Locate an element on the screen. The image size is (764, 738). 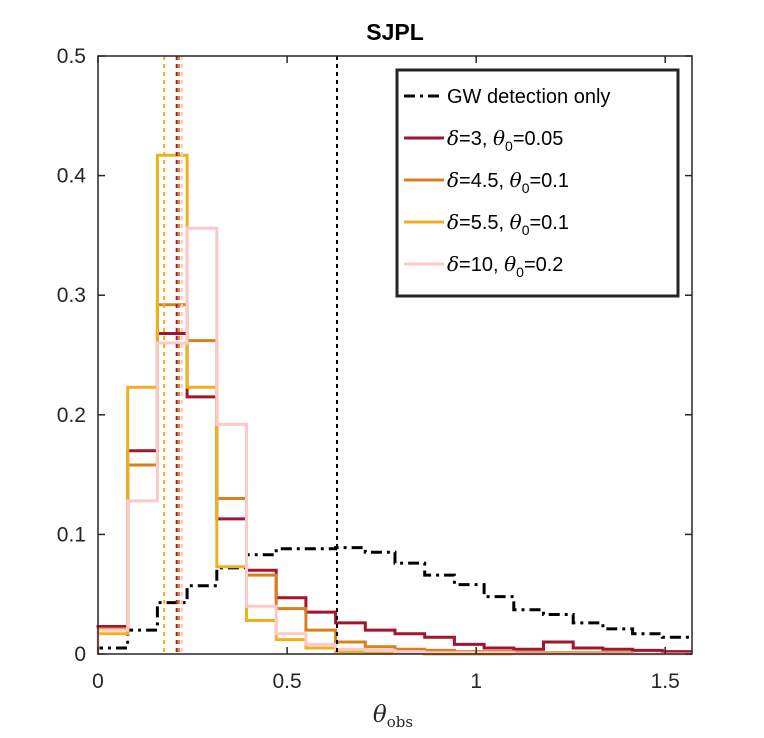
x-axis-label-sub: obs is located at coordinates (400, 722).